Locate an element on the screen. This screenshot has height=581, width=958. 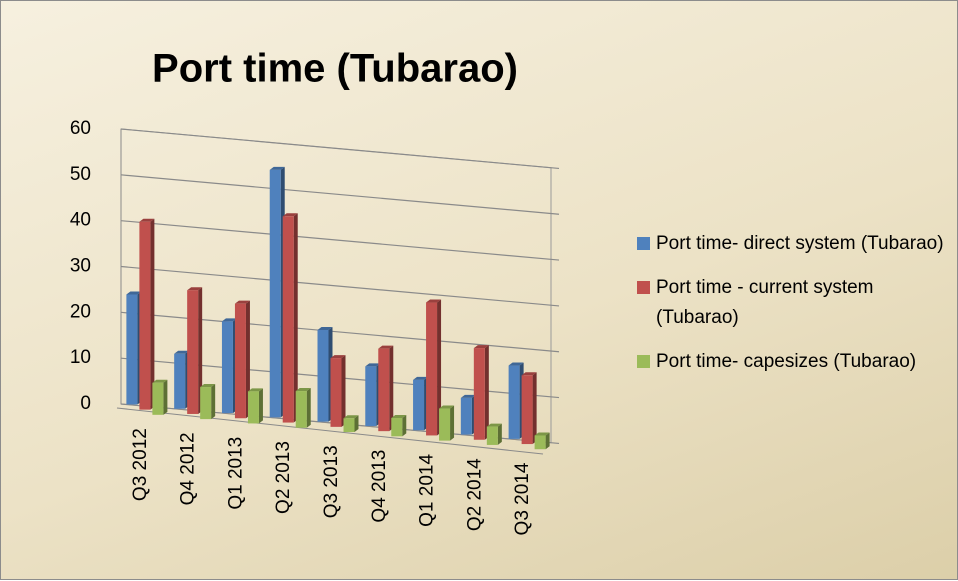
y-tick-label: 60 is located at coordinates (80, 128).